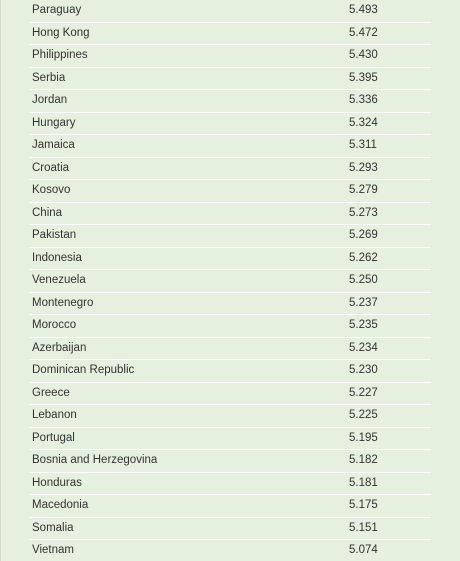 The image size is (460, 561). Describe the element at coordinates (363, 100) in the screenshot. I see `country-score: 5.336` at that location.